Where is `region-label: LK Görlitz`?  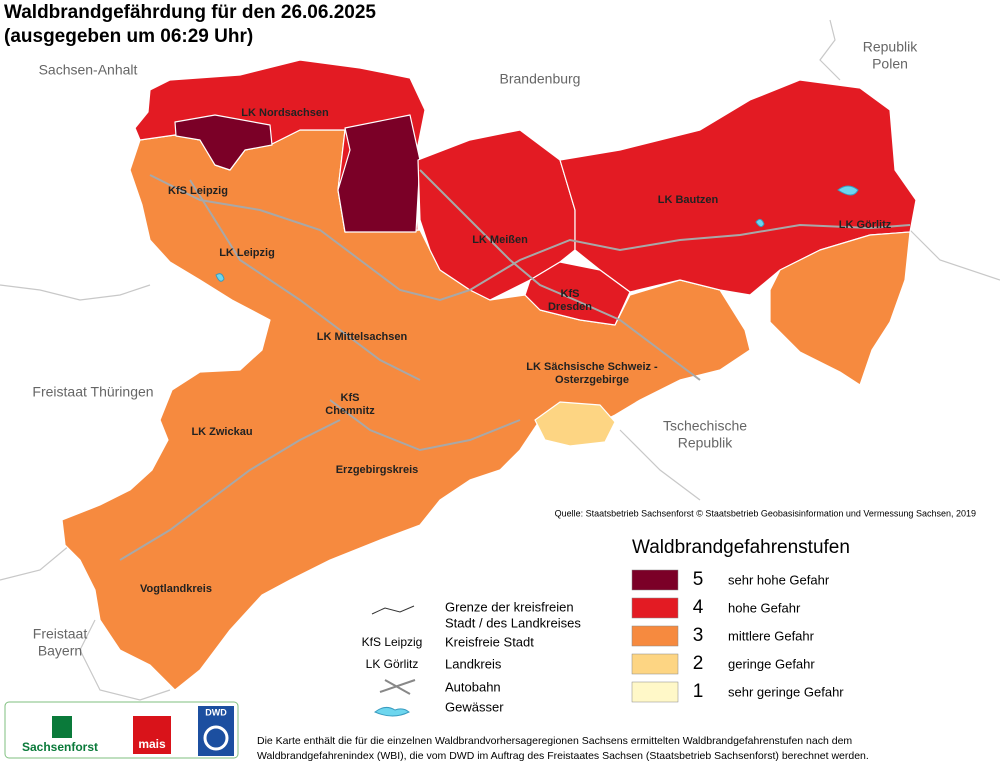 region-label: LK Görlitz is located at coordinates (865, 225).